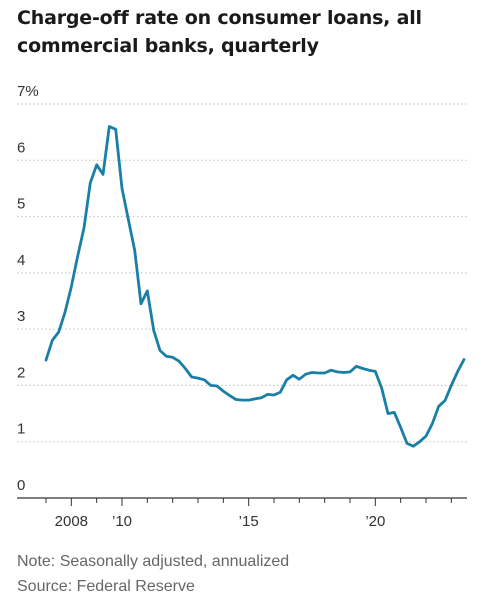 This screenshot has width=481, height=612. What do you see at coordinates (21, 204) in the screenshot?
I see `y-tick-label-5: 5` at bounding box center [21, 204].